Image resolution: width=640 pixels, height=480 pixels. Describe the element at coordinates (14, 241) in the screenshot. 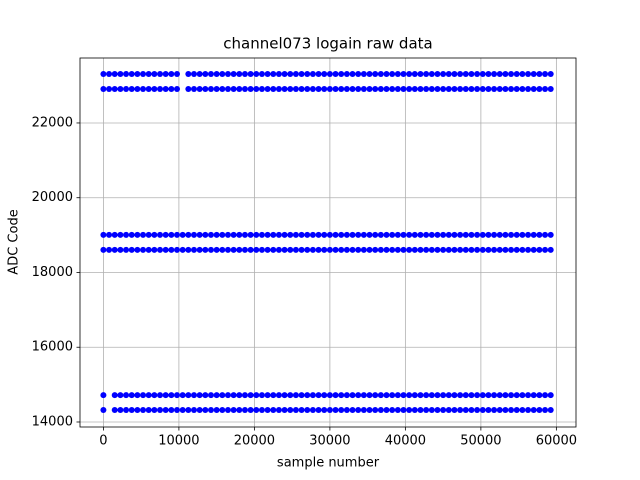

I see `y-axis-label: ADC Code` at that location.